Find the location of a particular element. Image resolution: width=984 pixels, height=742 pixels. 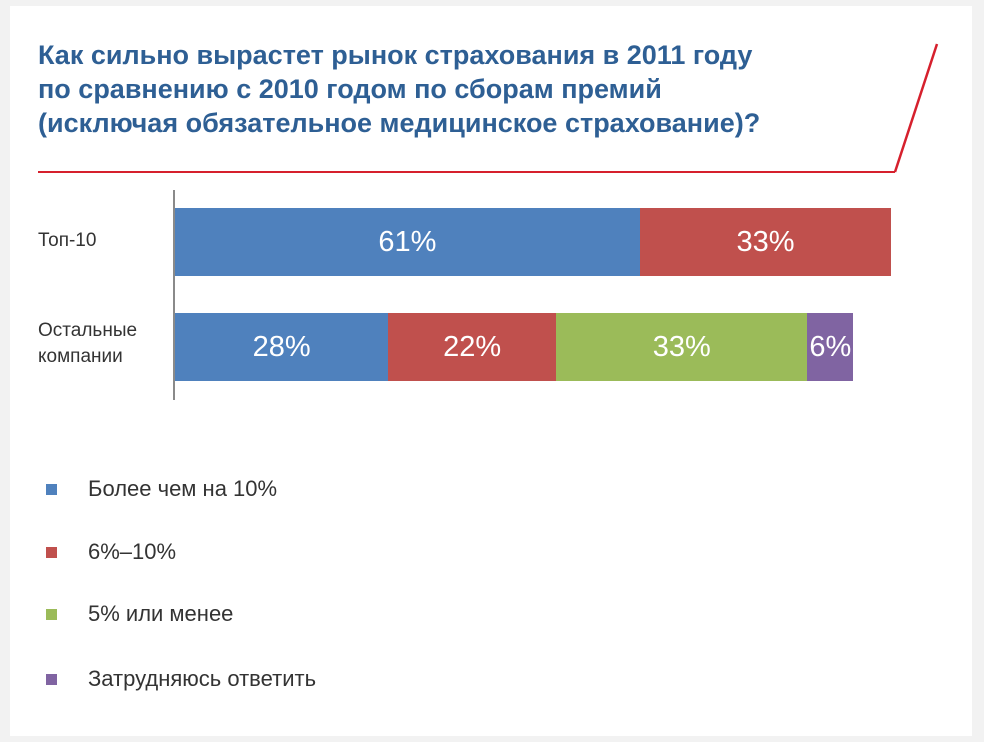

legend-item: Затрудняюсь ответить is located at coordinates (181, 679).